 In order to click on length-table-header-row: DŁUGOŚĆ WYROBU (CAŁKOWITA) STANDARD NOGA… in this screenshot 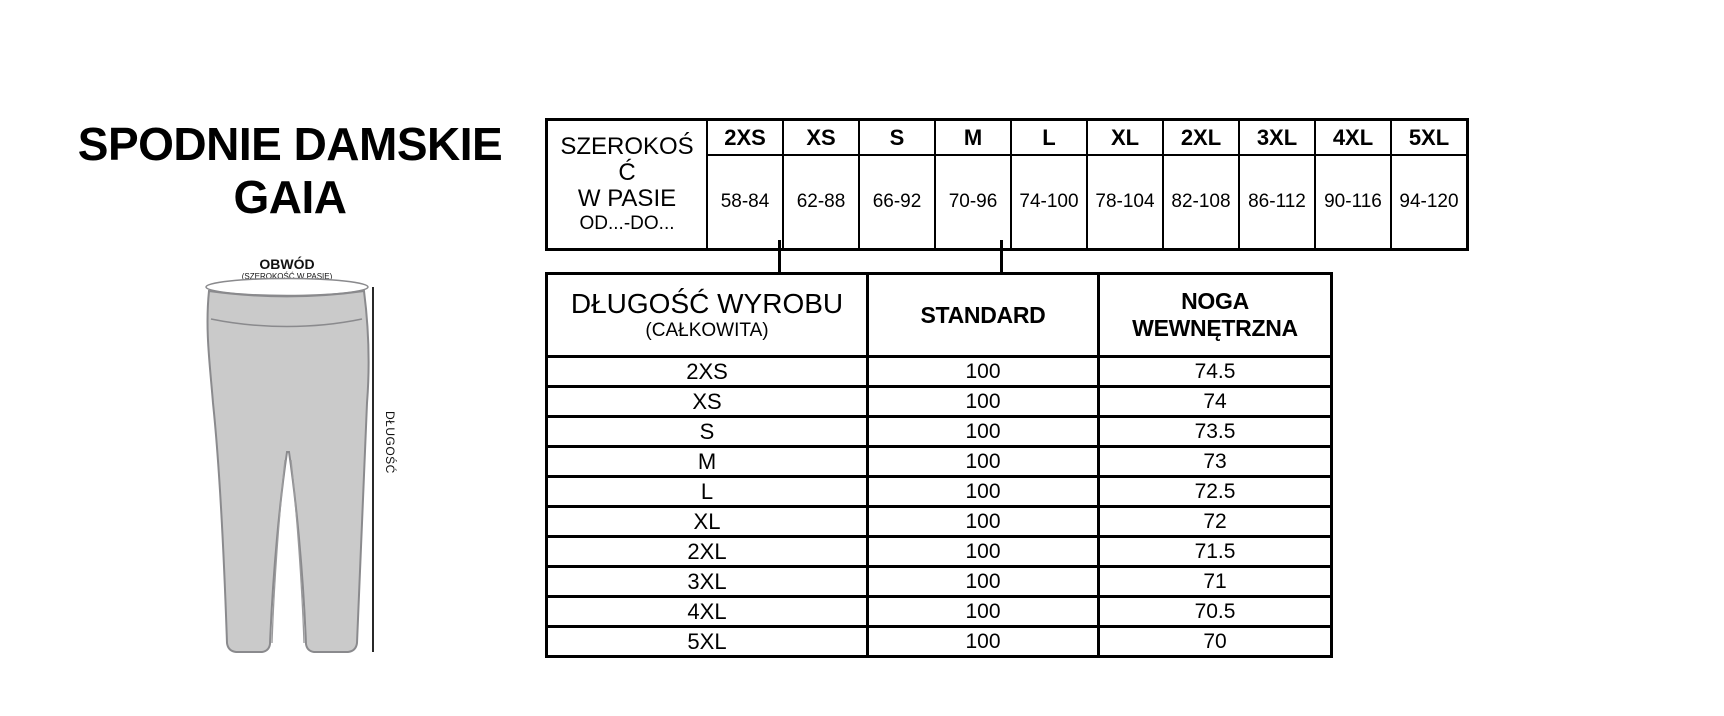, I will do `click(939, 315)`.